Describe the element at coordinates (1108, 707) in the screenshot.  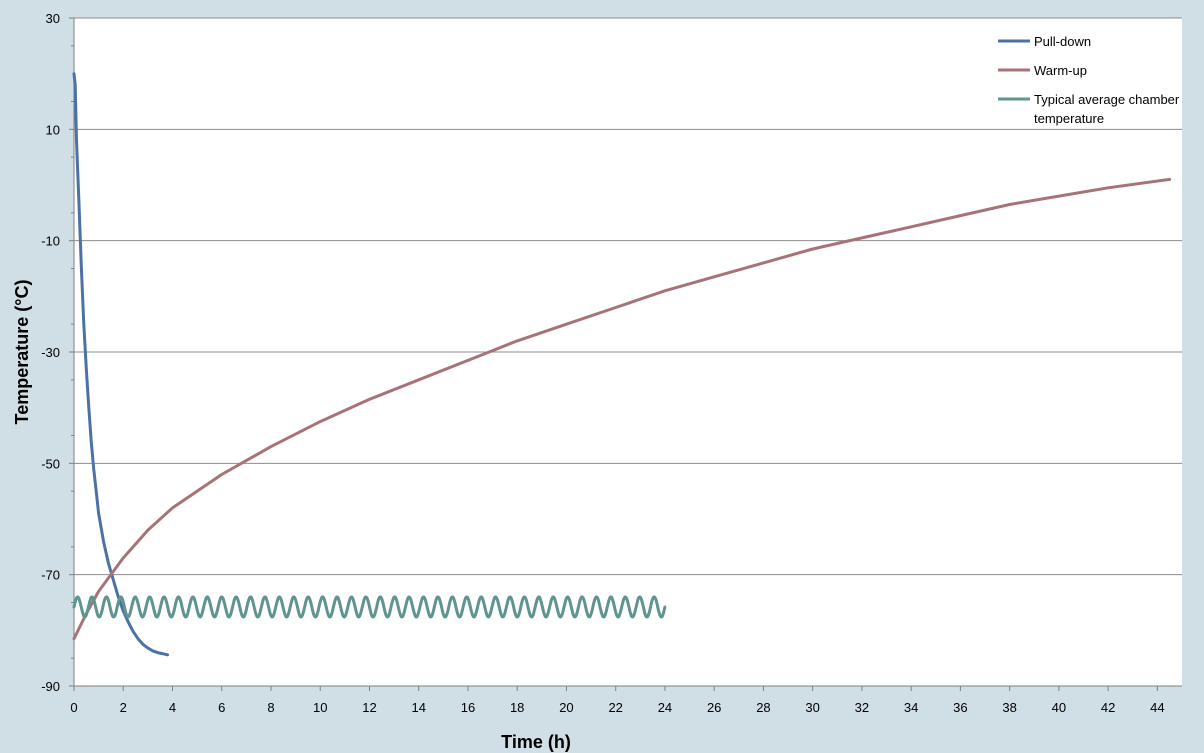
I see `x-tick-label: 42` at that location.